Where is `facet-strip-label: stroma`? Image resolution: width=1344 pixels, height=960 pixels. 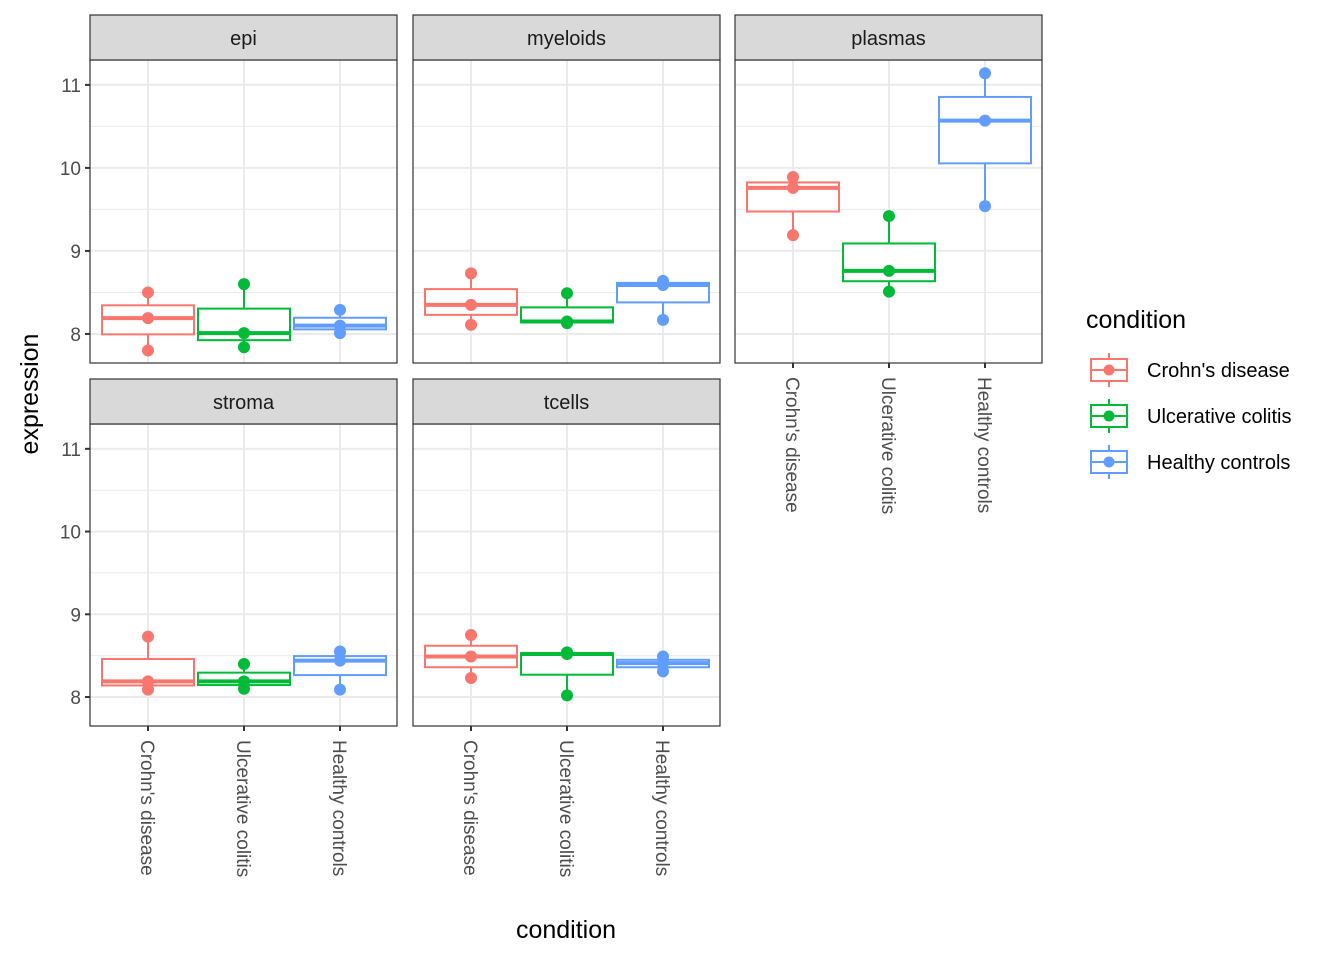
facet-strip-label: stroma is located at coordinates (244, 403).